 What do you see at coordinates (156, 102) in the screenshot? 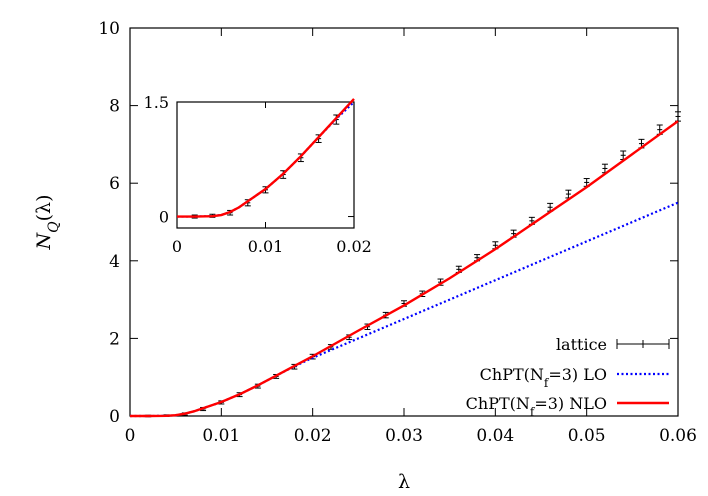
I see `inset-y-tick-label: 1.5` at bounding box center [156, 102].